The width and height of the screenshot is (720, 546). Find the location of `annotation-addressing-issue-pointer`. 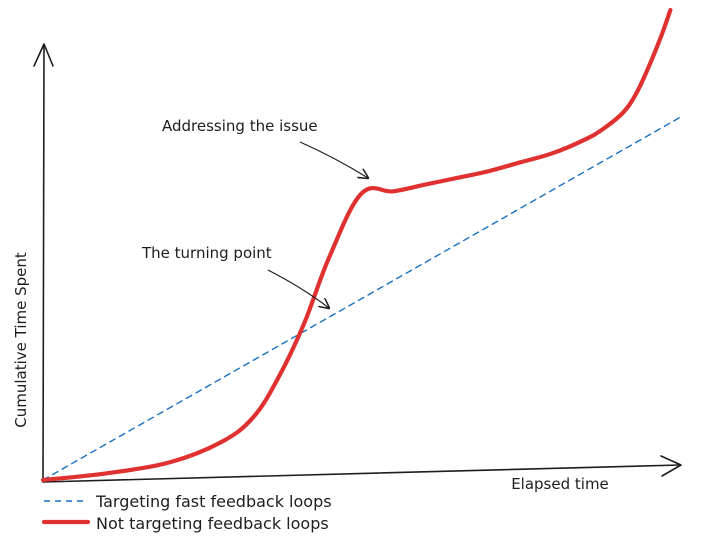

annotation-addressing-issue-pointer is located at coordinates (333, 159).